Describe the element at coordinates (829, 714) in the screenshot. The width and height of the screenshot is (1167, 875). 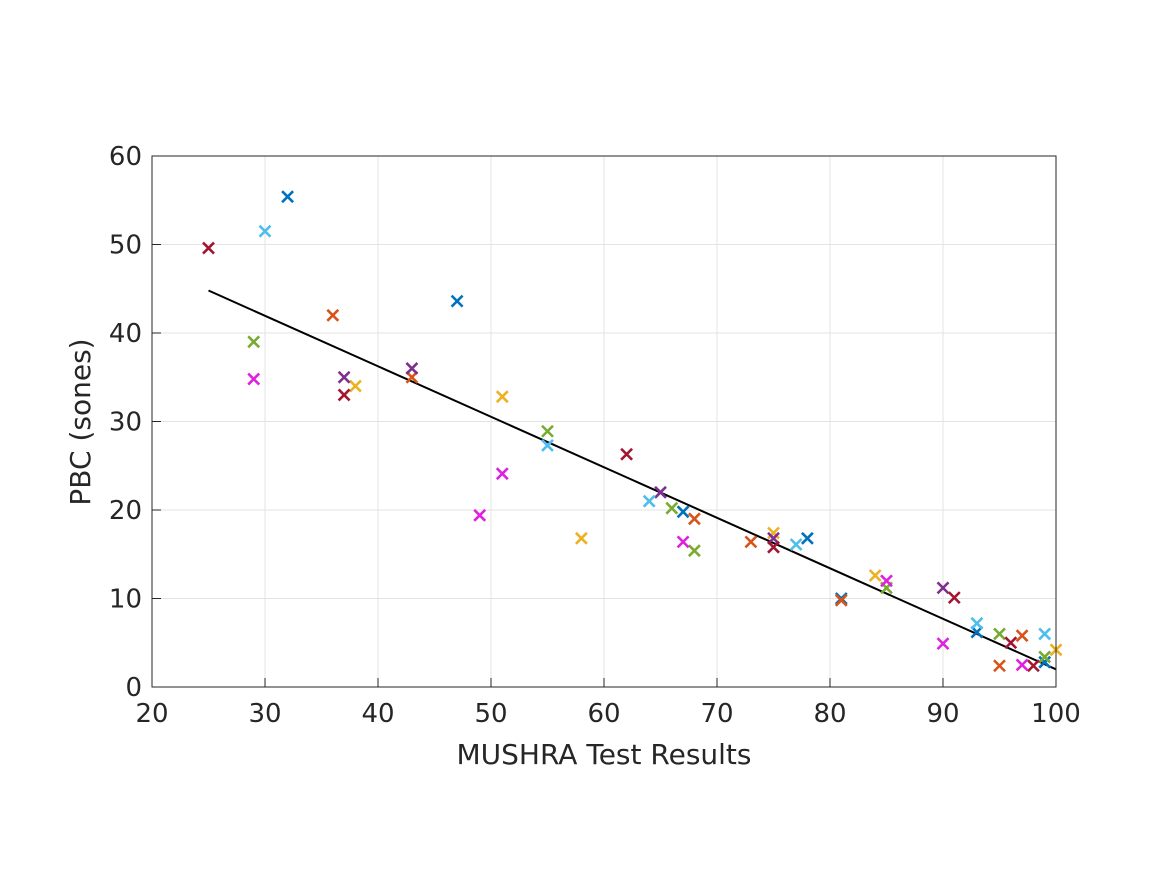
I see `x-tick-label: 80` at that location.